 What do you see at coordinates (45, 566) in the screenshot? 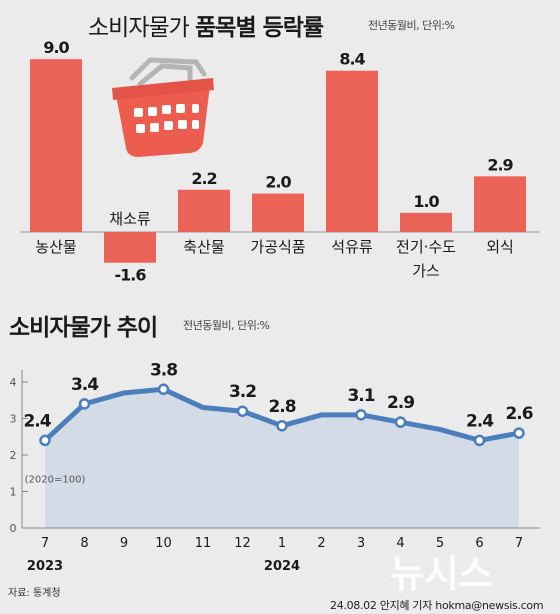
I see `year-label: 2023` at bounding box center [45, 566].